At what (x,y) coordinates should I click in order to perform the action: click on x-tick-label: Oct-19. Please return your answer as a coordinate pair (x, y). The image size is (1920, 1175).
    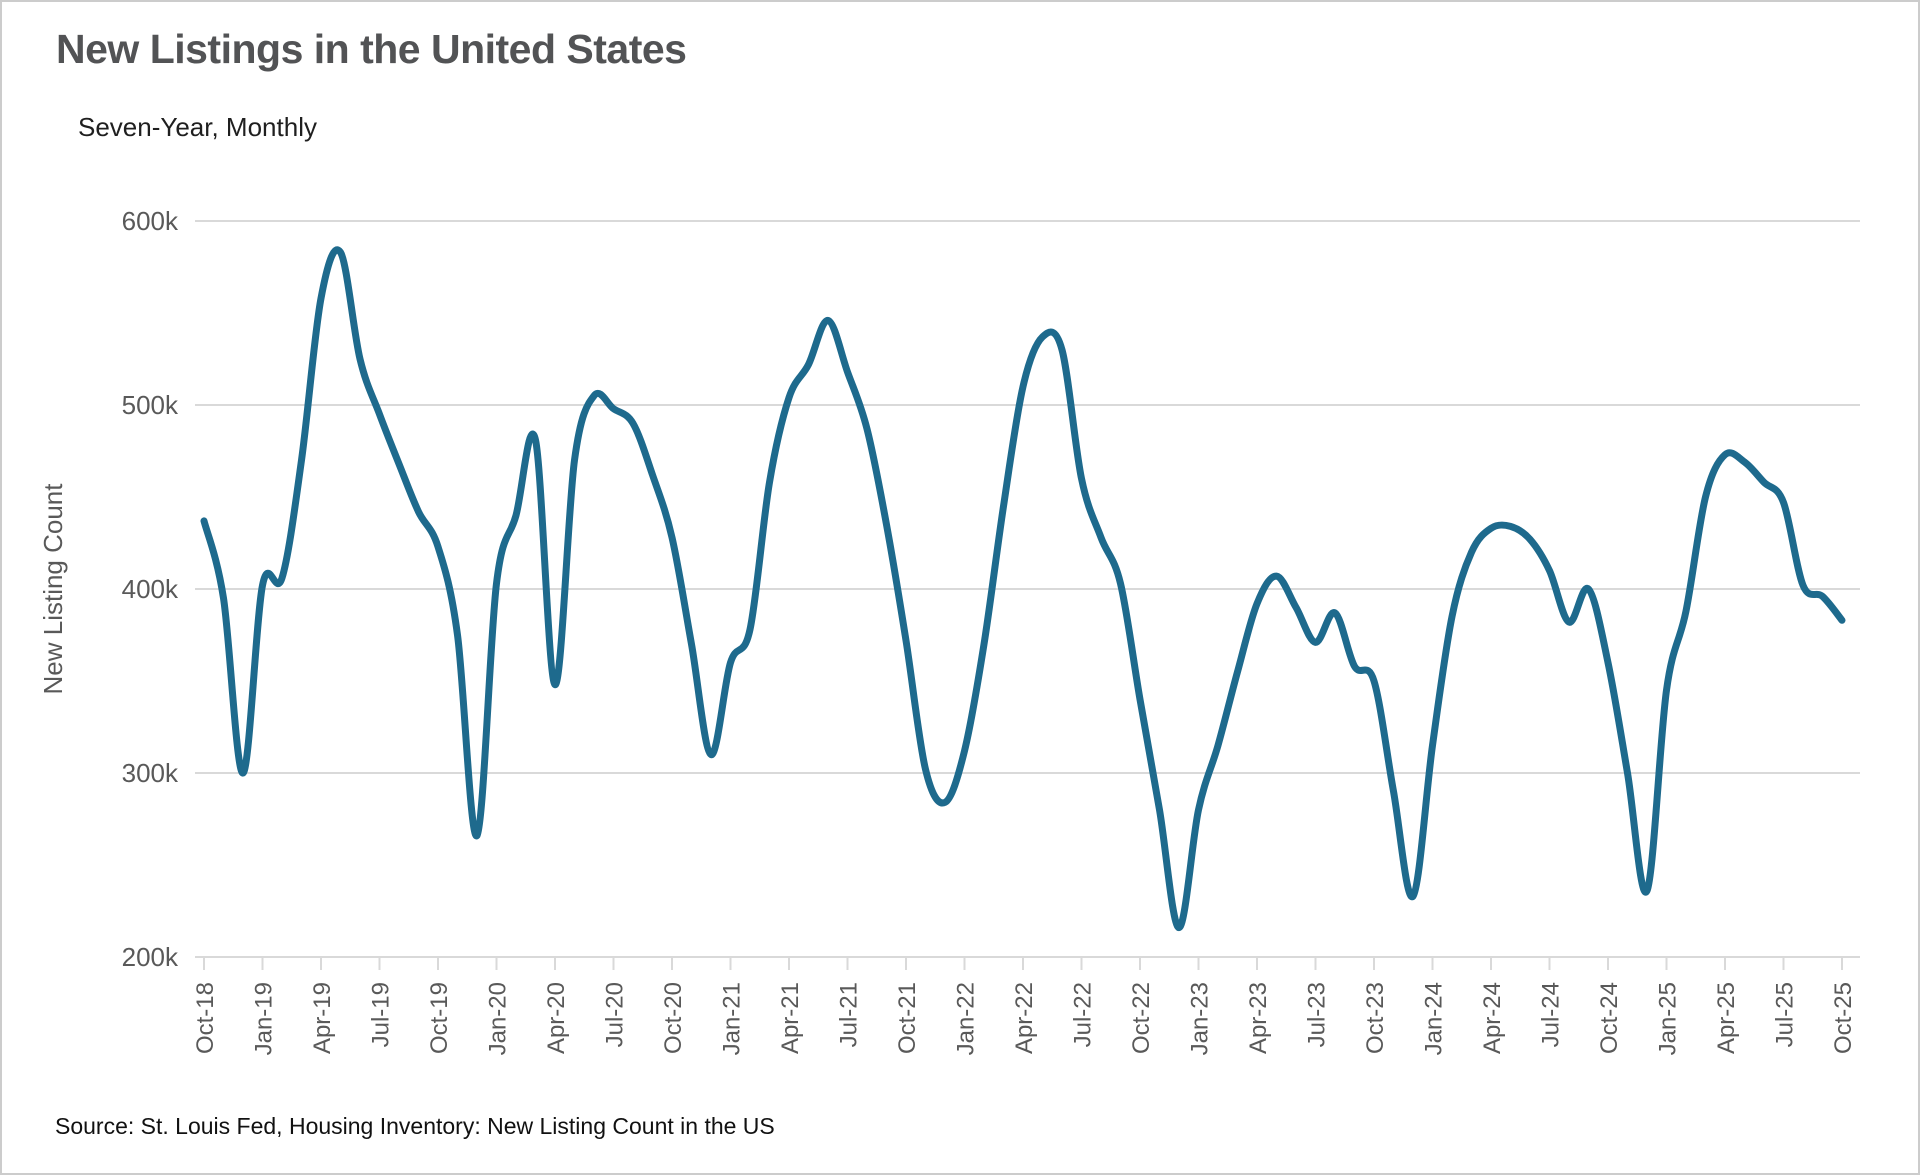
    Looking at the image, I should click on (439, 1018).